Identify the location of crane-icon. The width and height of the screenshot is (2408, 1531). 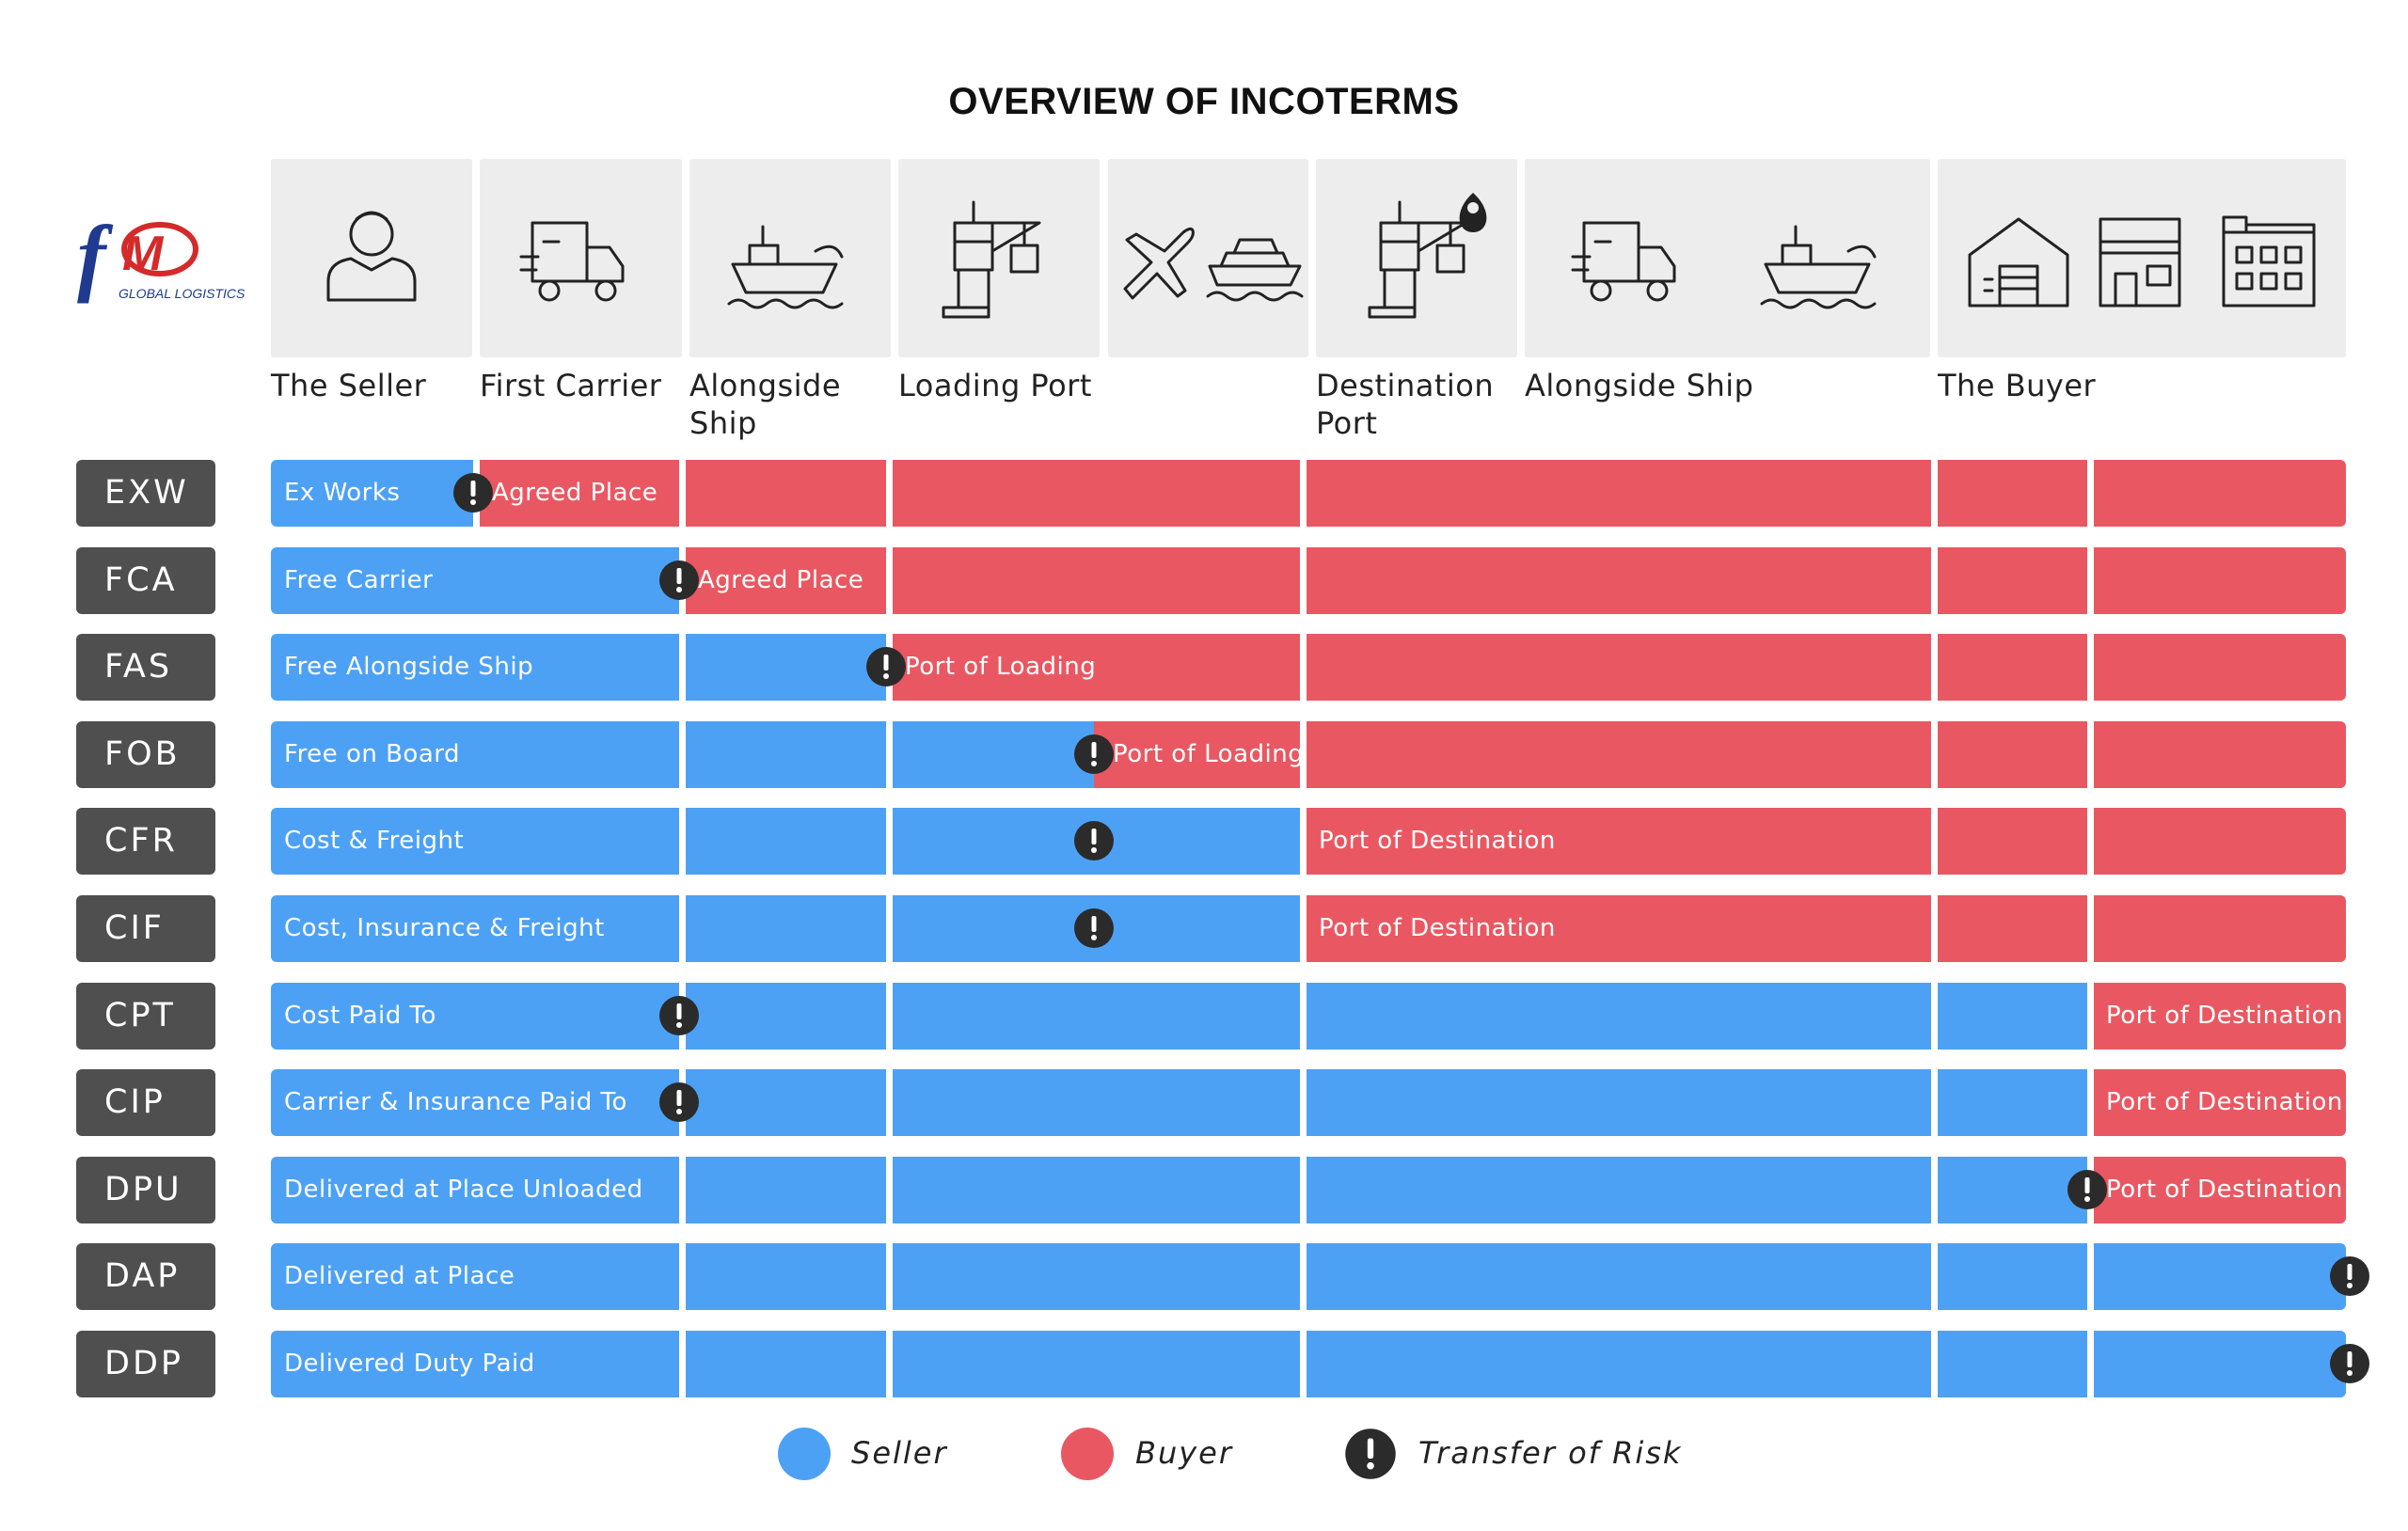
(991, 259).